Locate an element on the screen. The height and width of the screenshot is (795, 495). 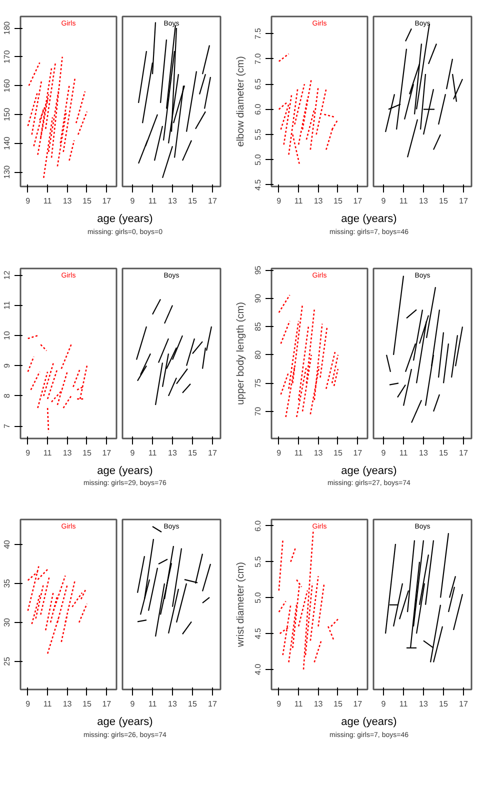
y-tick-label: 8 is located at coordinates (7, 395).